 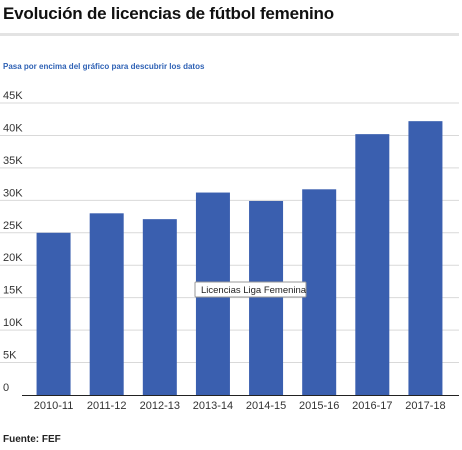 What do you see at coordinates (6, 388) in the screenshot?
I see `y-tick-label: 0` at bounding box center [6, 388].